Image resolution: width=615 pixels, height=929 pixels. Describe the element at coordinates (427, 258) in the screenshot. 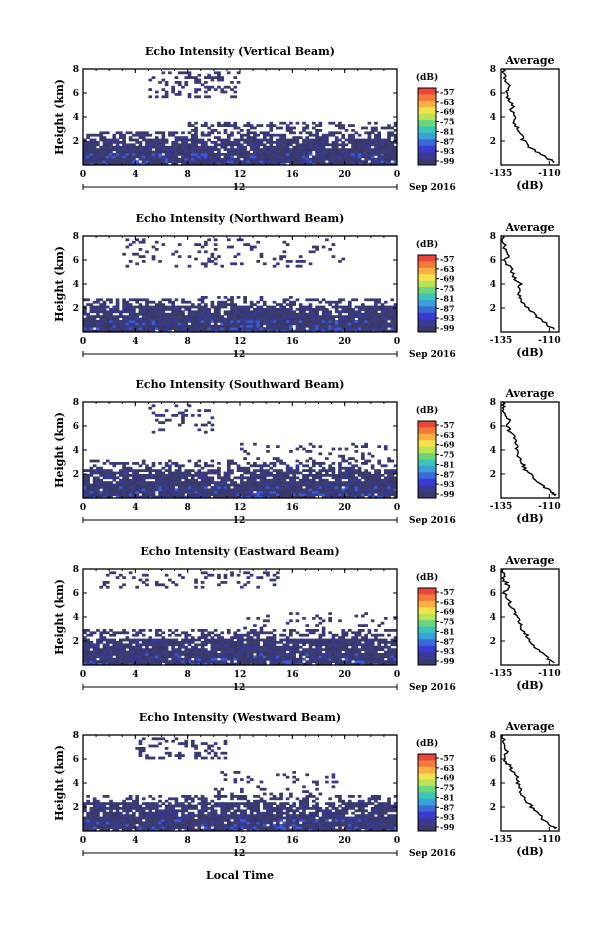

I see `colorbar-swatch` at that location.